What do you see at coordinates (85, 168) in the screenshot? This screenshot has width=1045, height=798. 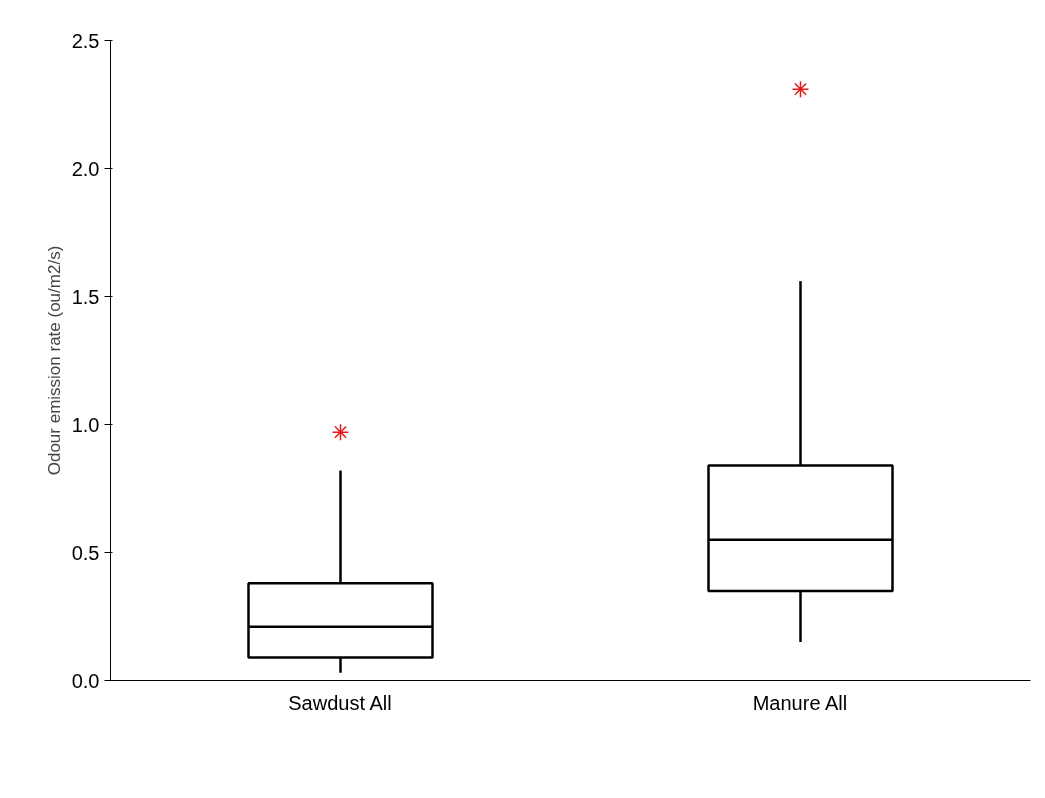 I see `y-tick-label: 2.0` at bounding box center [85, 168].